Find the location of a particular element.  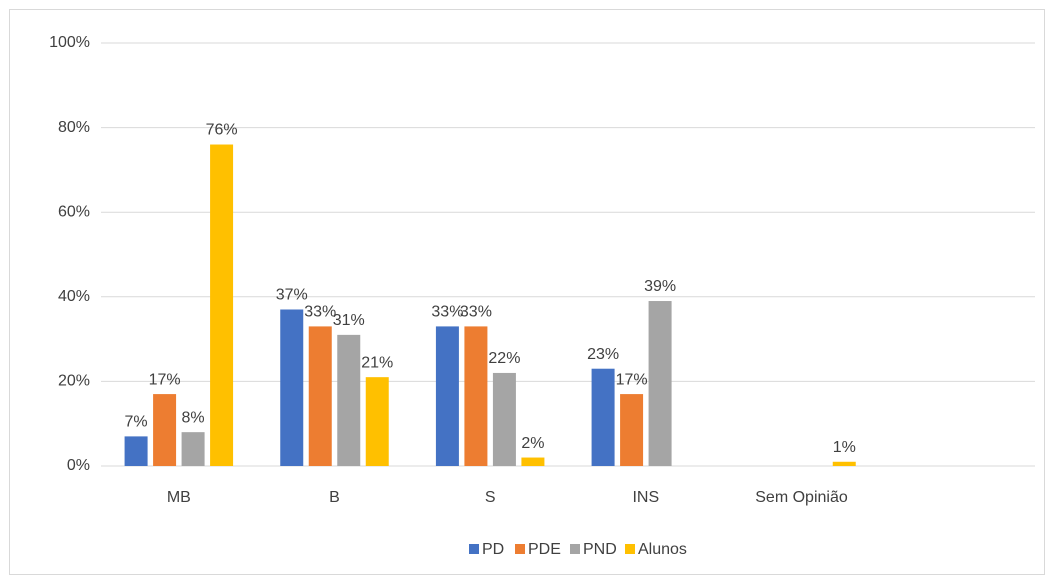

data-label: 31% is located at coordinates (349, 320).